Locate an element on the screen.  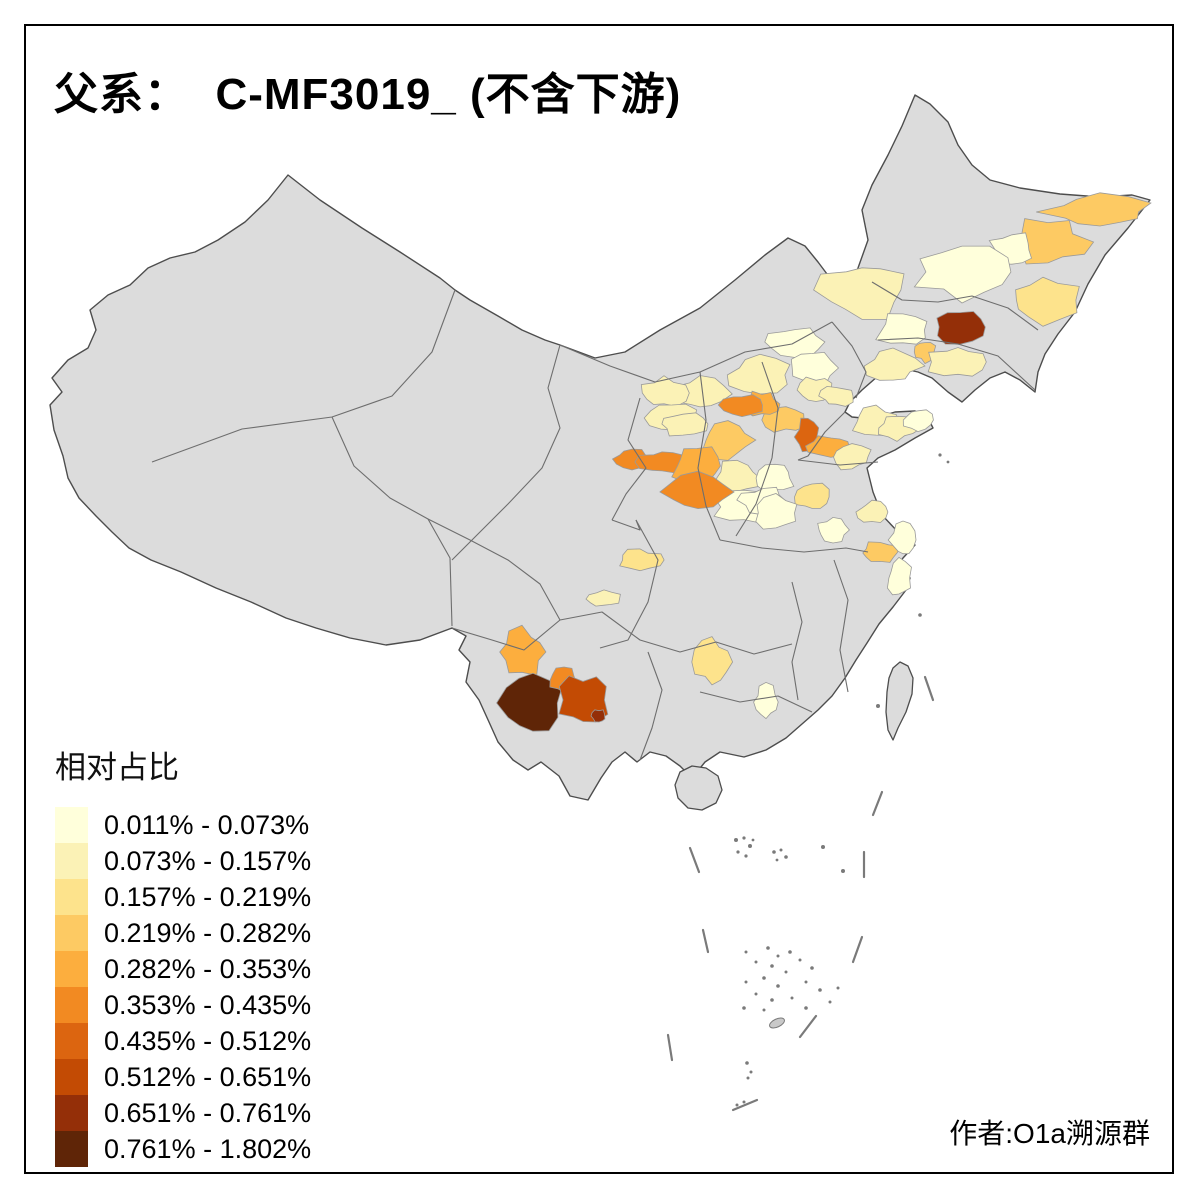
legend-title: 相对占比 is located at coordinates (117, 767).